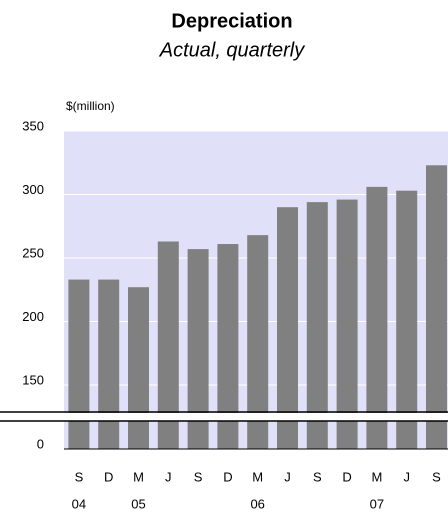 Image resolution: width=448 pixels, height=516 pixels. Describe the element at coordinates (231, 21) in the screenshot. I see `chart-title: Depreciation` at that location.